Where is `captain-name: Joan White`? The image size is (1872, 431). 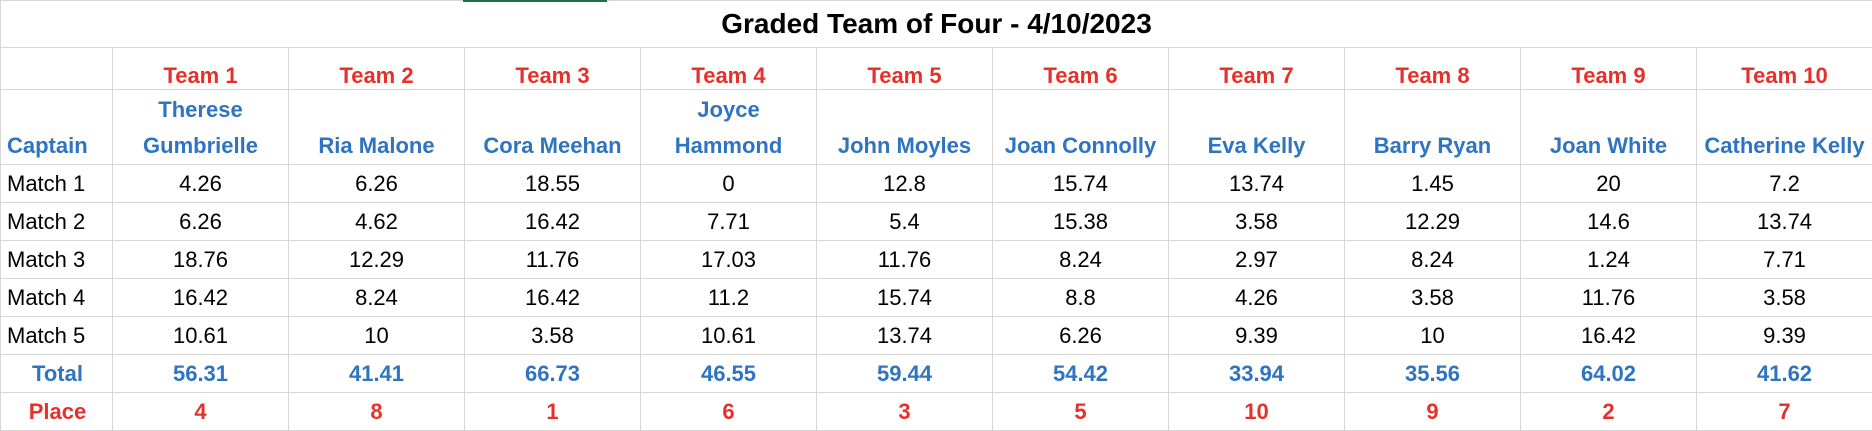
captain-name: Joan White is located at coordinates (1609, 127).